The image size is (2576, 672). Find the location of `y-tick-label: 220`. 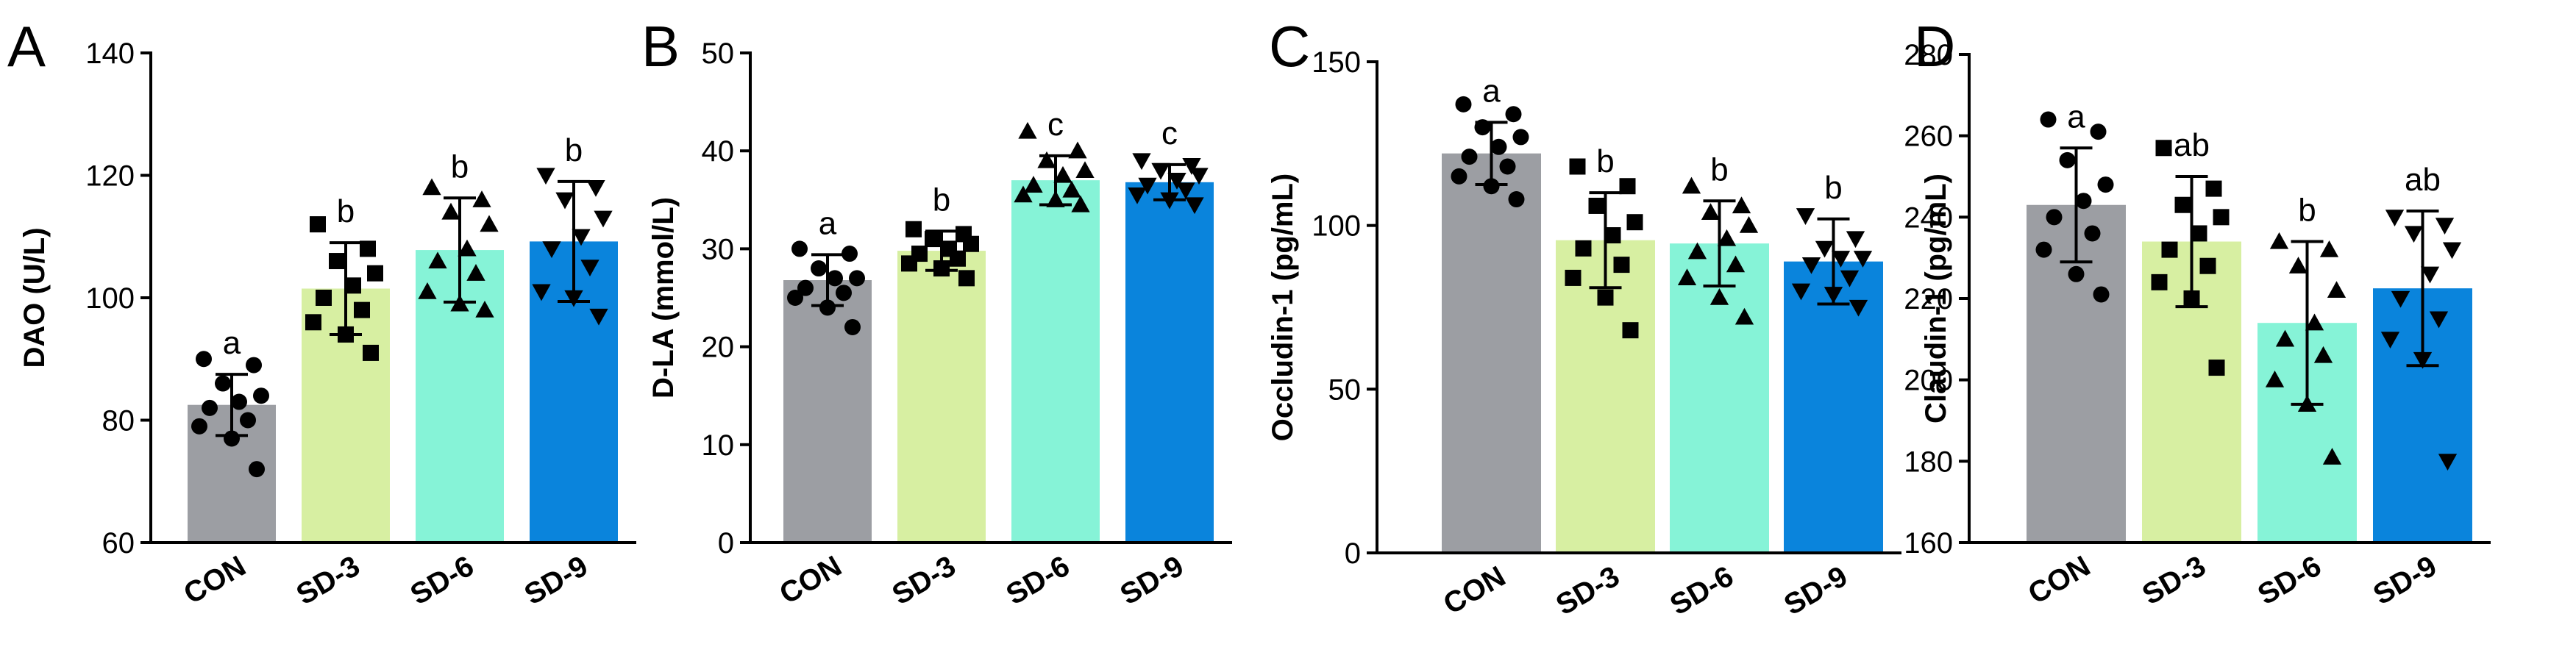

y-tick-label: 220 is located at coordinates (1928, 299).